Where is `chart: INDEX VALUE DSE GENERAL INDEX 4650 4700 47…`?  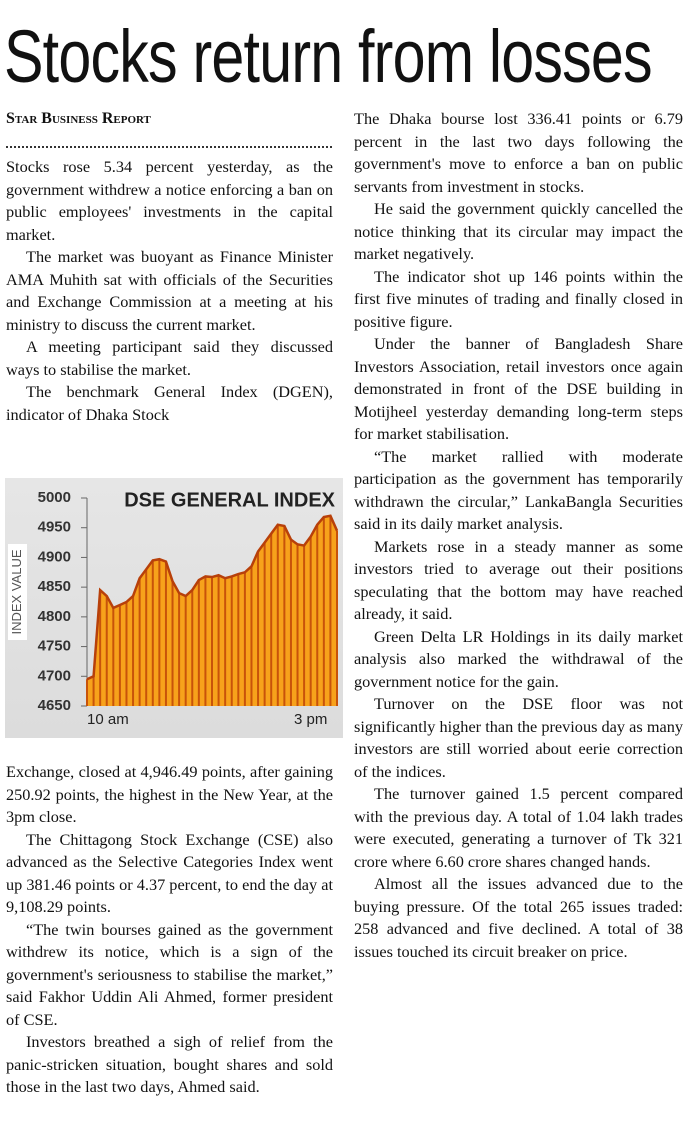 chart: INDEX VALUE DSE GENERAL INDEX 4650 4700 47… is located at coordinates (174, 608).